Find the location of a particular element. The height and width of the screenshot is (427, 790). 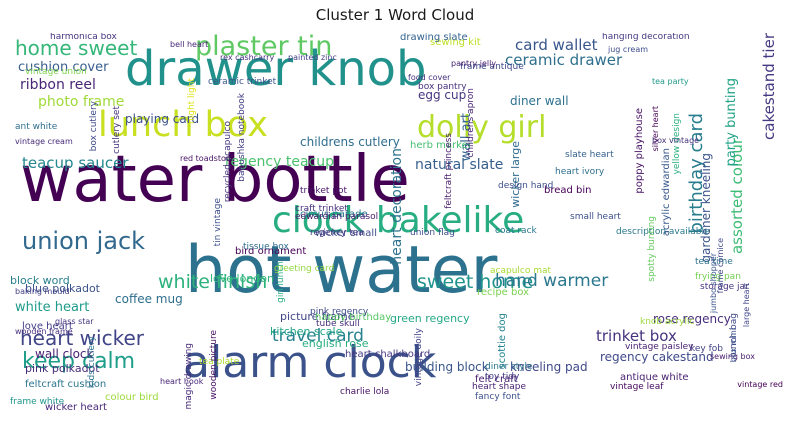

word-32: childrens cutlery is located at coordinates (350, 142).